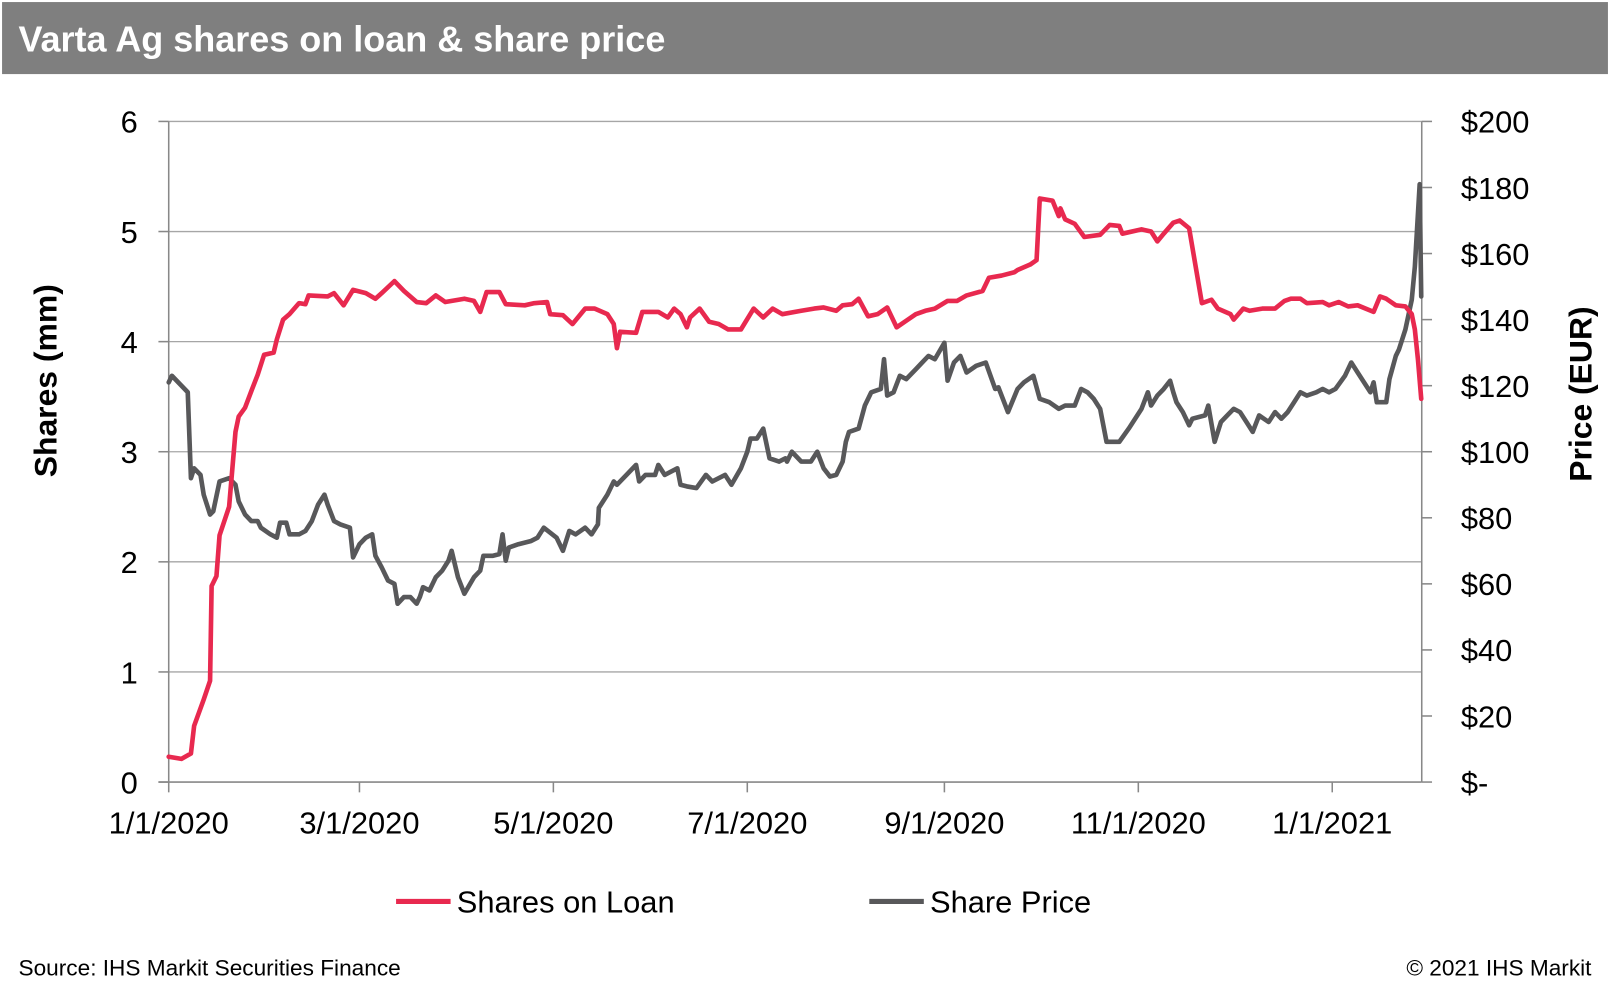  Describe the element at coordinates (129, 452) in the screenshot. I see `y-left-tick-label: 3` at that location.